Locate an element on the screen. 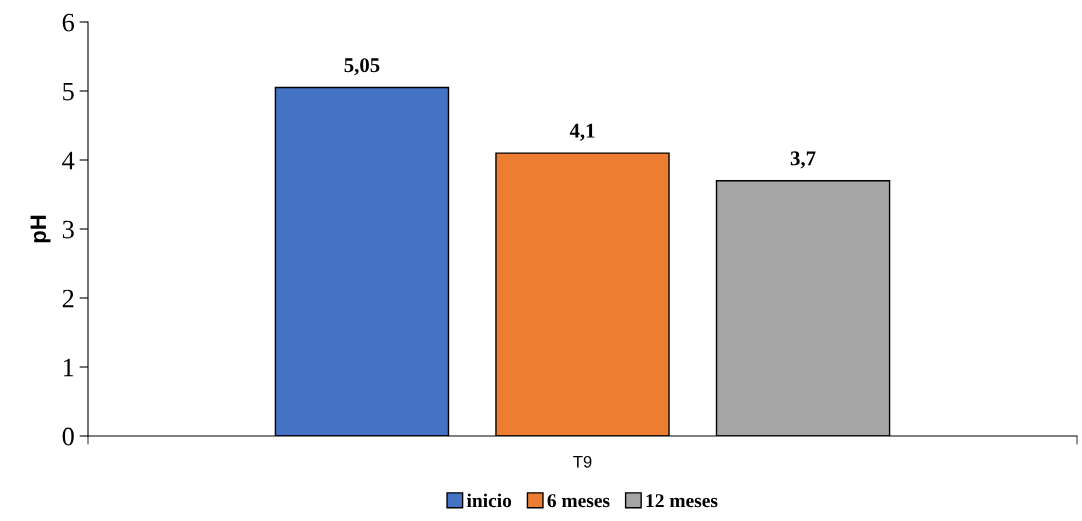 The image size is (1082, 521). y-tick-label: 4 is located at coordinates (68, 160).